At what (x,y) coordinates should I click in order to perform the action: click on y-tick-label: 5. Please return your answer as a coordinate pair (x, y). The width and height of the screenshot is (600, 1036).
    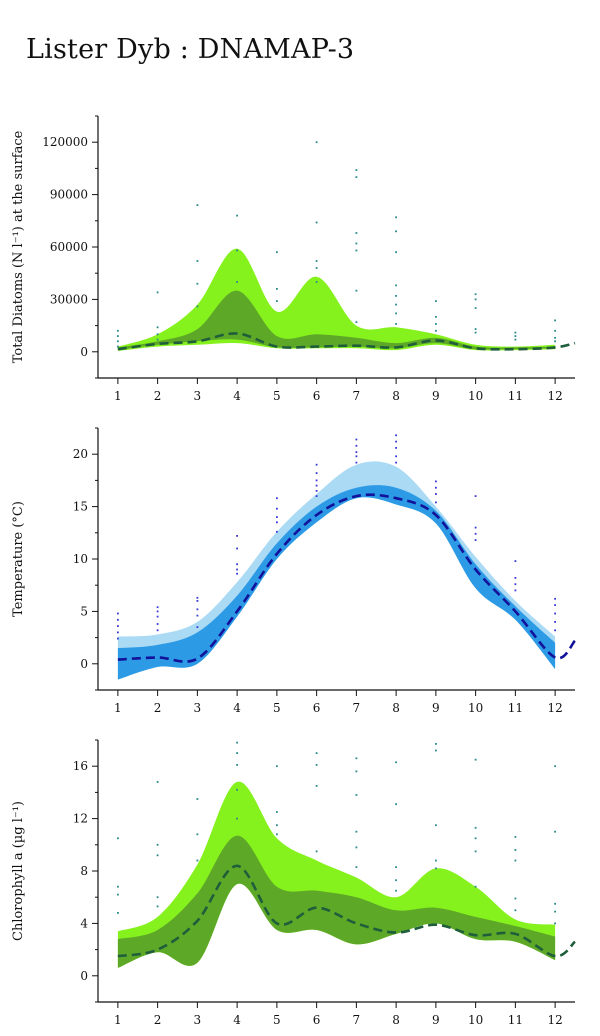
    Looking at the image, I should click on (84, 611).